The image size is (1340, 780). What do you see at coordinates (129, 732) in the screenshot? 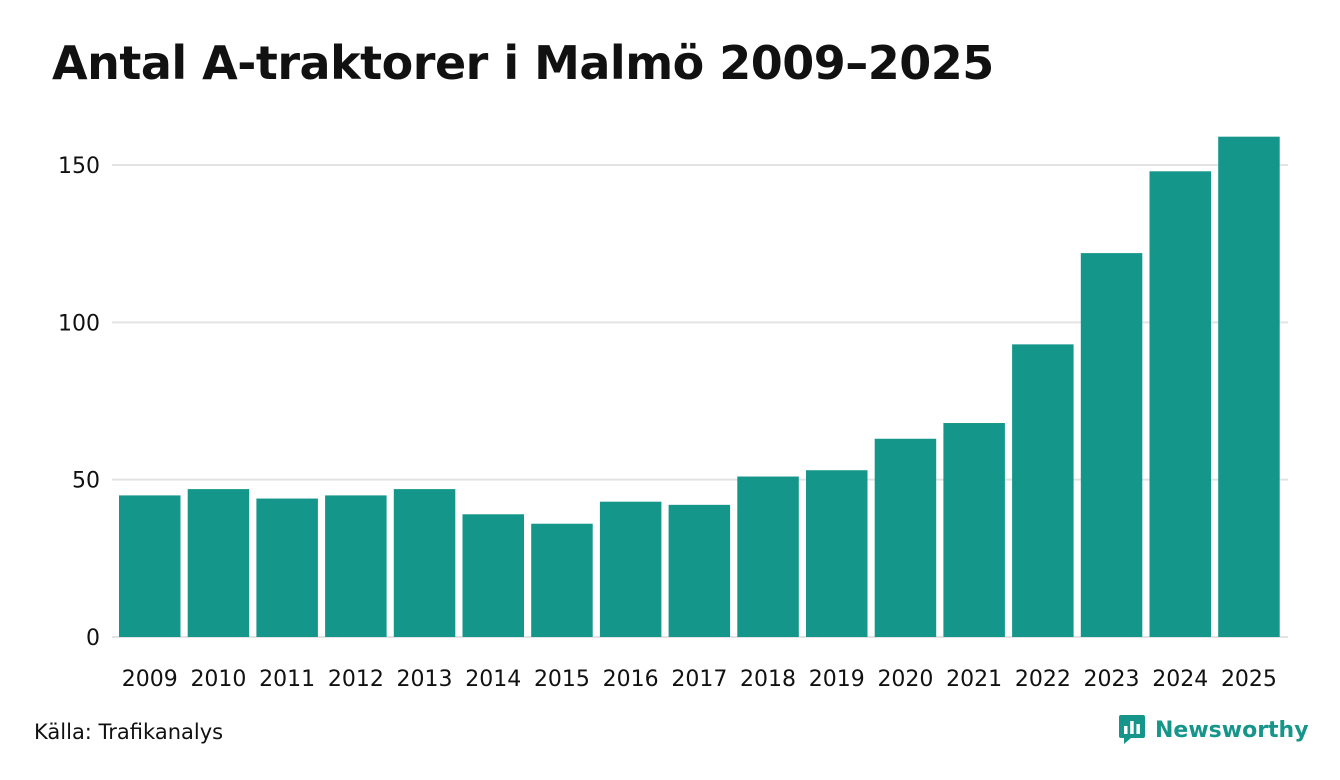
I see `source-note: Källa: Trafikanalys` at bounding box center [129, 732].